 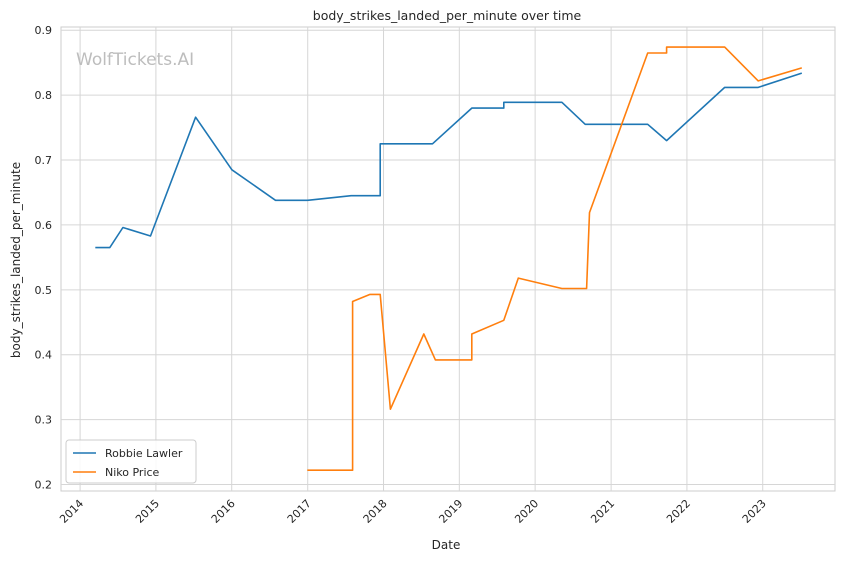 What do you see at coordinates (16, 260) in the screenshot?
I see `y-axis-label: body_strikes_landed_per_minute` at bounding box center [16, 260].